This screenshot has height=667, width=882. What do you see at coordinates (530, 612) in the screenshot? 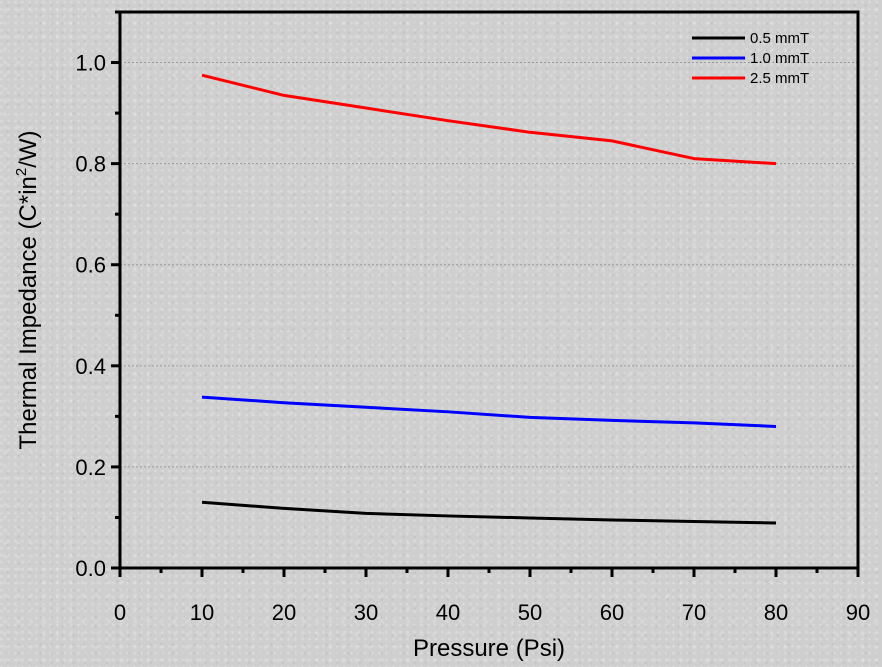
I see `x-tick-label: 50` at bounding box center [530, 612].